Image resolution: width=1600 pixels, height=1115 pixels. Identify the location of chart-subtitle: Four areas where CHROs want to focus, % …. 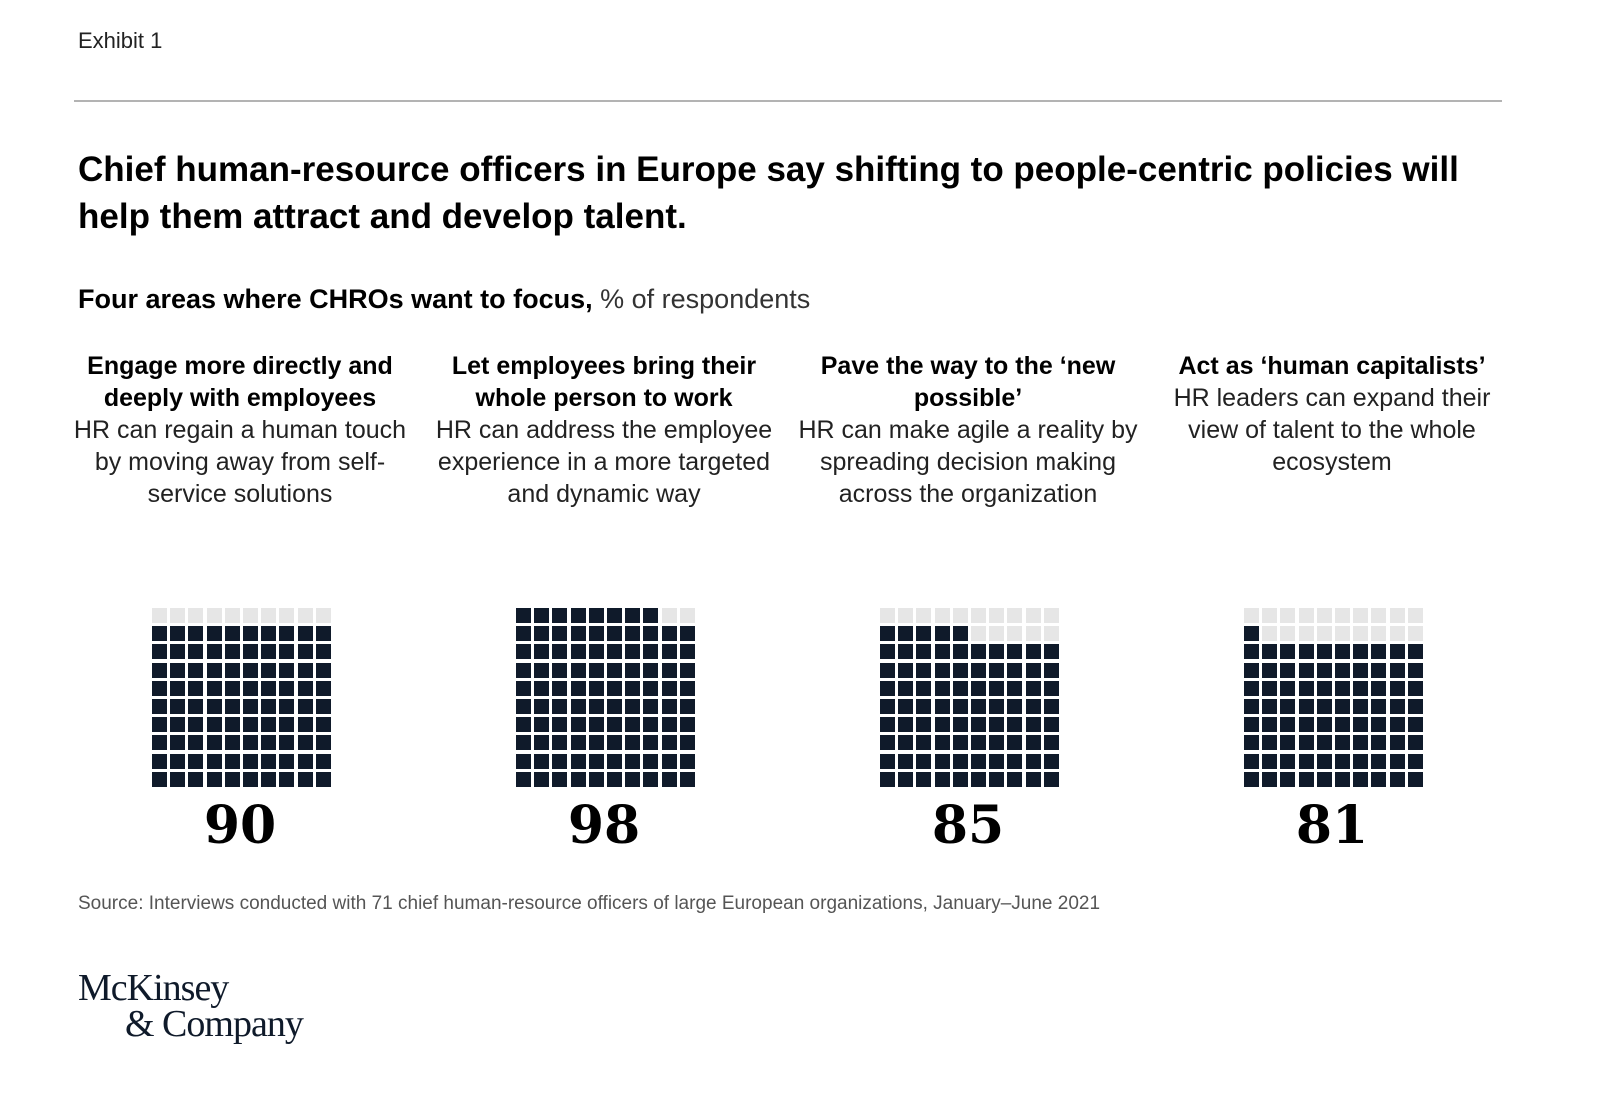
(444, 299).